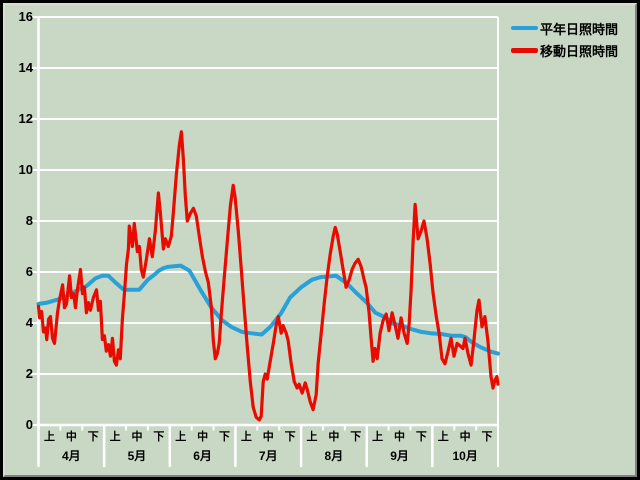  What do you see at coordinates (137, 456) in the screenshot?
I see `month-label: 5月` at bounding box center [137, 456].